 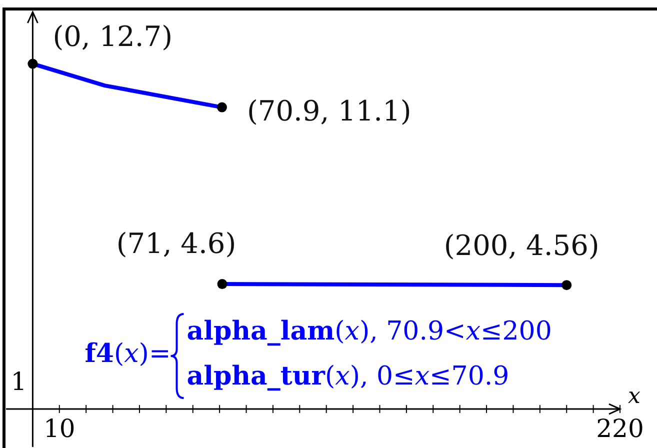 I want to click on x-axis-title: x, so click(x=634, y=397).